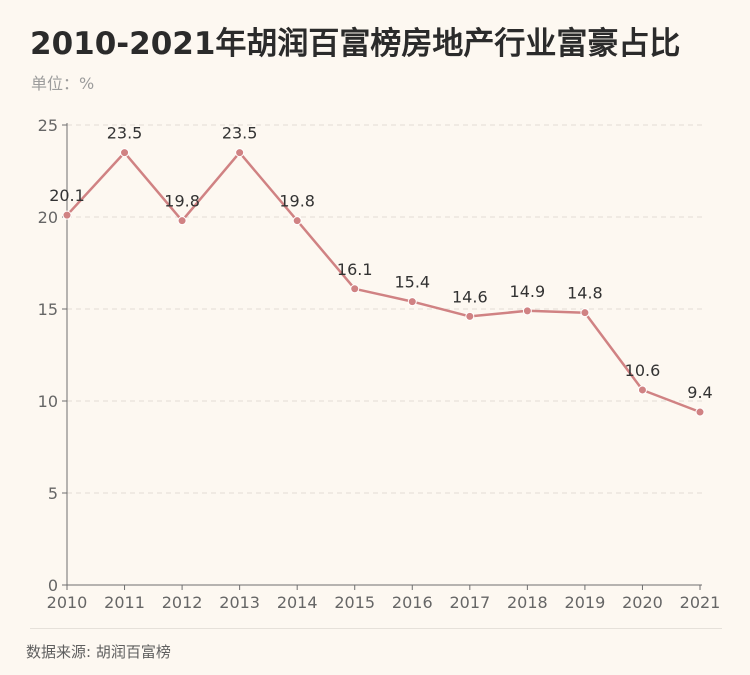 The image size is (750, 675). What do you see at coordinates (63, 83) in the screenshot?
I see `unit-label: 单位：%` at bounding box center [63, 83].